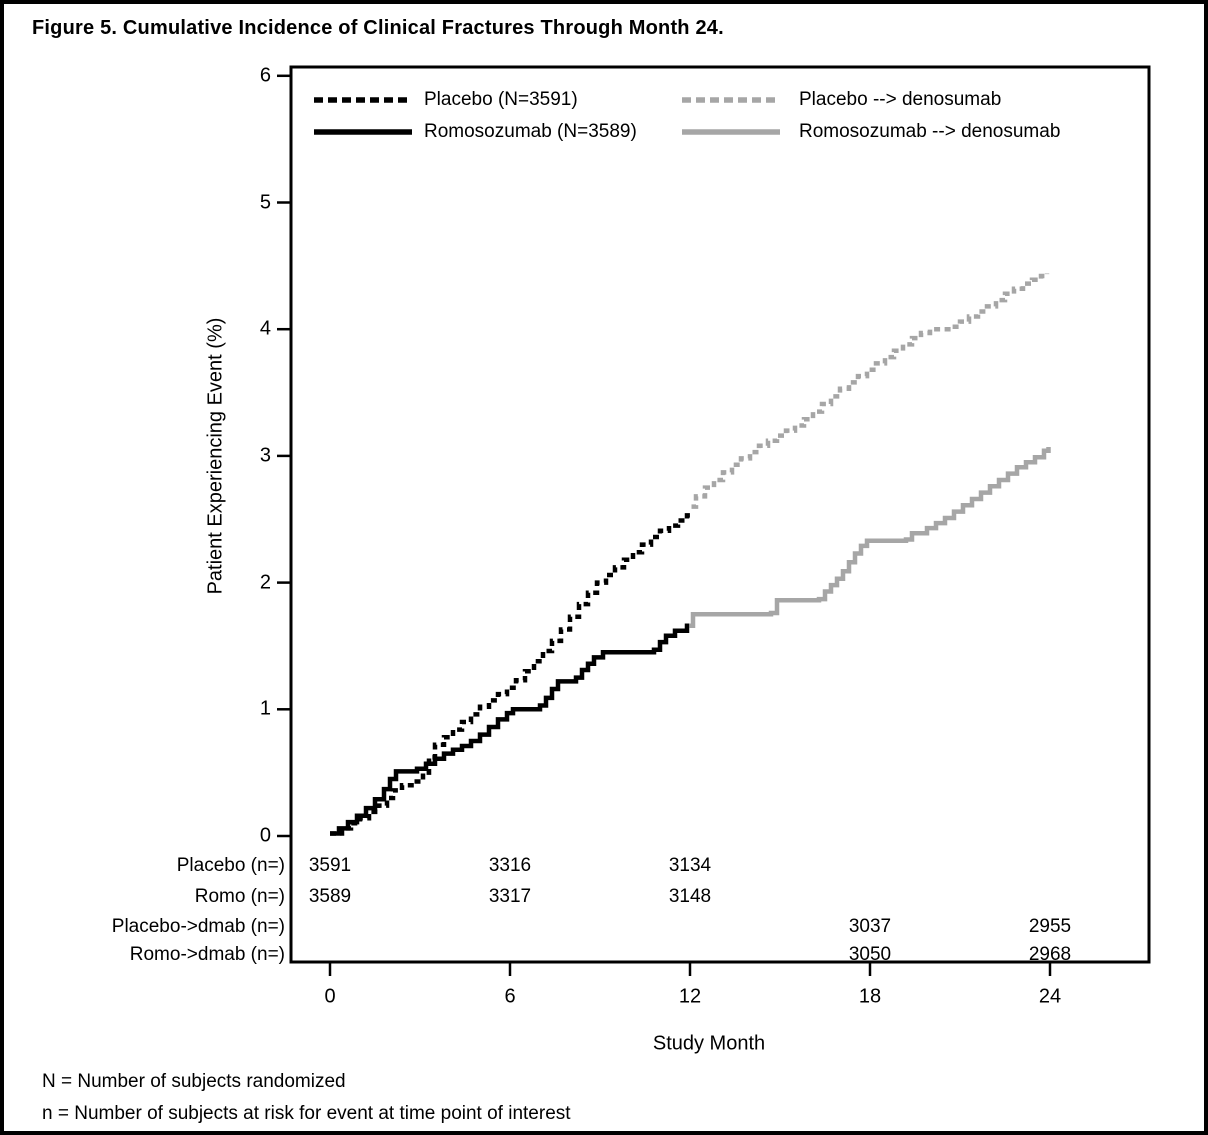 The image size is (1208, 1135). I want to click on at-risk-value: 3589, so click(330, 896).